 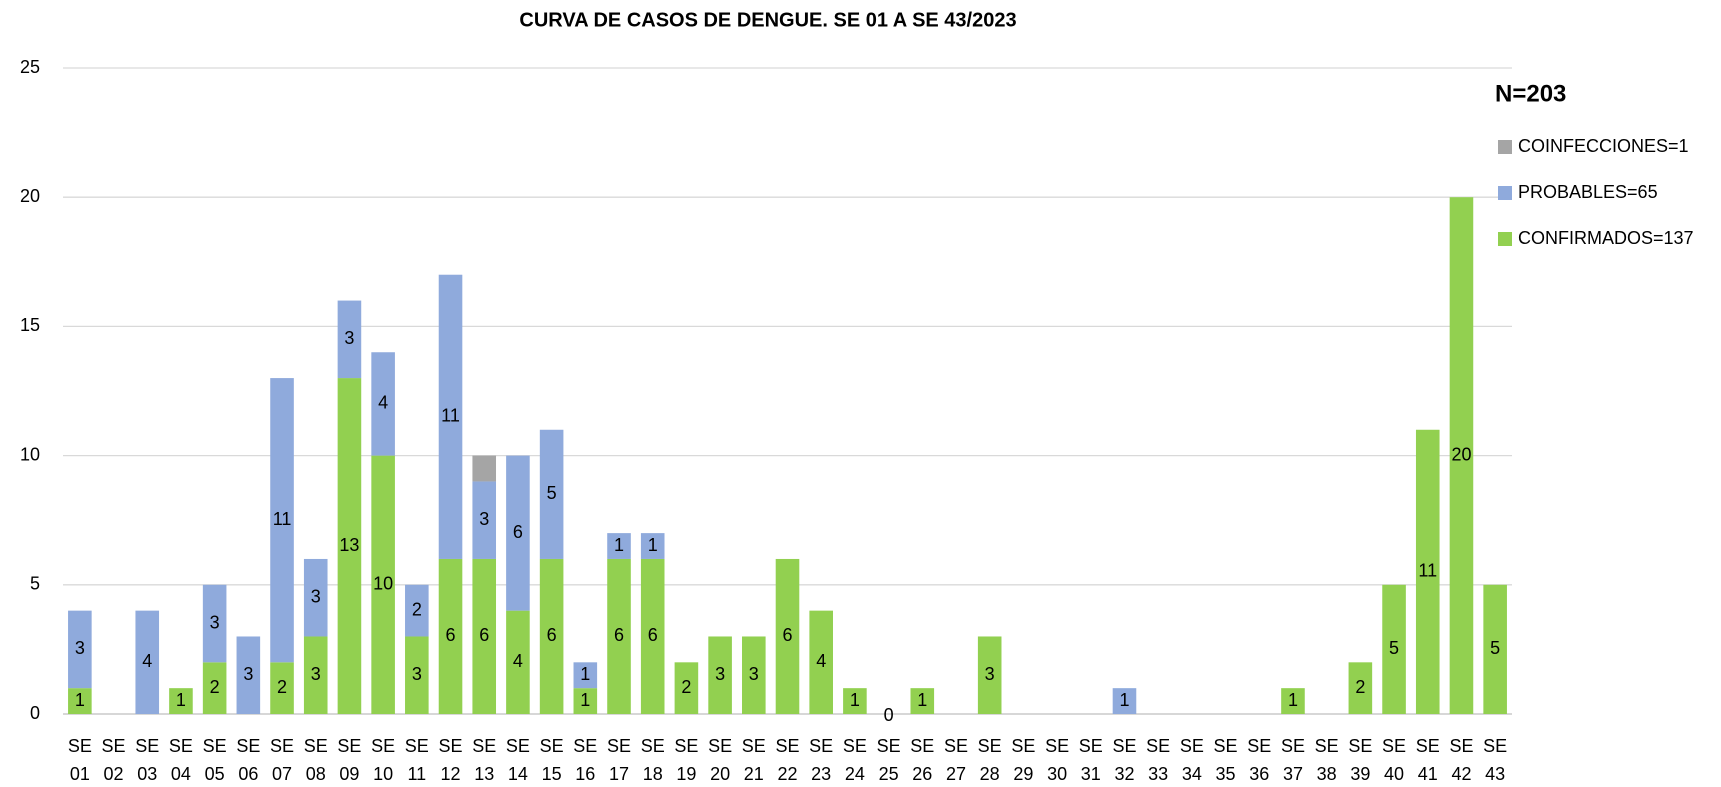 What do you see at coordinates (1603, 146) in the screenshot?
I see `legend-label: COINFECCIONES=1` at bounding box center [1603, 146].